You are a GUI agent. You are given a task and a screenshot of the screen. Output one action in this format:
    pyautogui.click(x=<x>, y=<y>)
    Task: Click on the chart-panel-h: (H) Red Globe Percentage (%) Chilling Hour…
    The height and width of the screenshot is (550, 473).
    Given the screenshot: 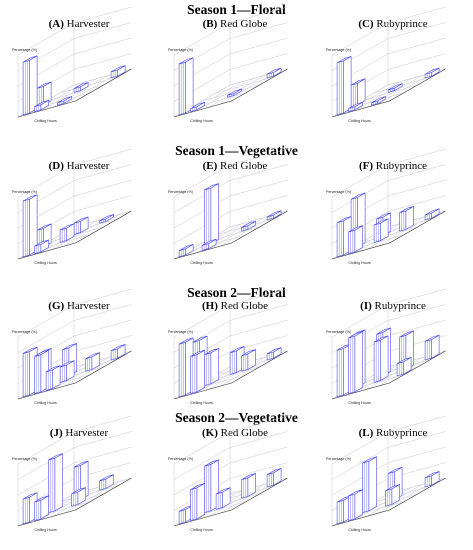 What is the action you would take?
    pyautogui.click(x=235, y=354)
    